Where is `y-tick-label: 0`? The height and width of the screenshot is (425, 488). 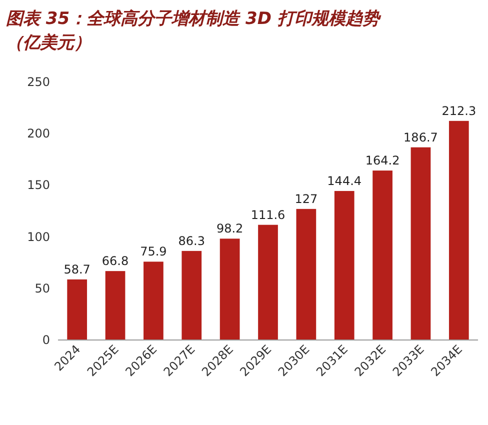
y-tick-label: 0 is located at coordinates (46, 340).